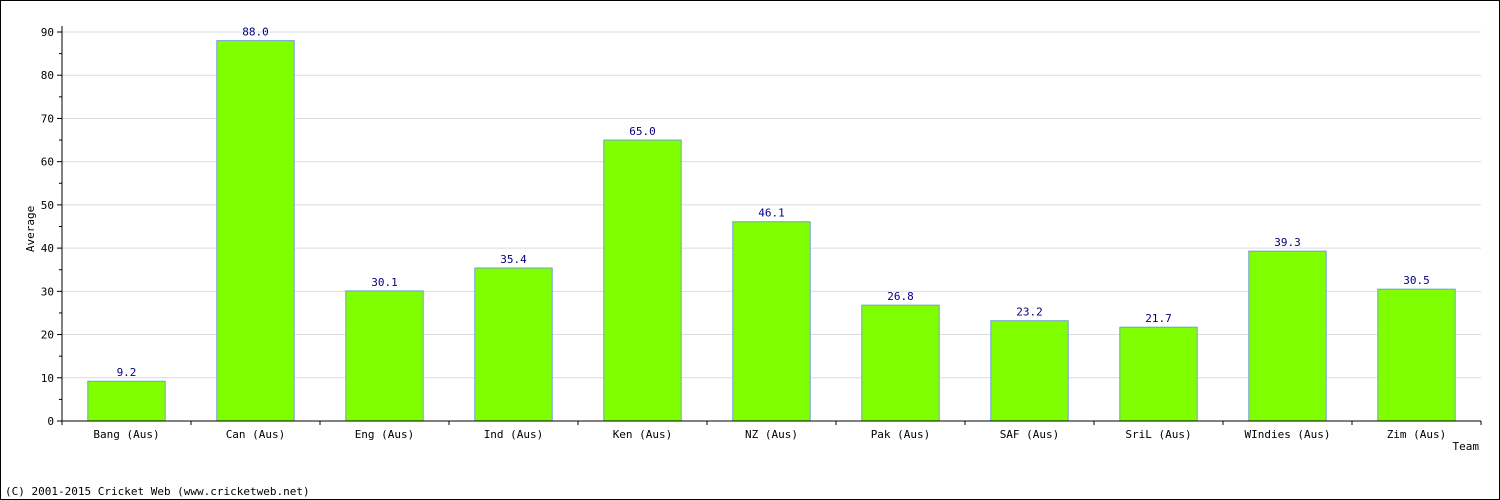 Image resolution: width=1500 pixels, height=500 pixels. Describe the element at coordinates (1158, 434) in the screenshot. I see `x-tick-label: SriL (Aus)` at that location.